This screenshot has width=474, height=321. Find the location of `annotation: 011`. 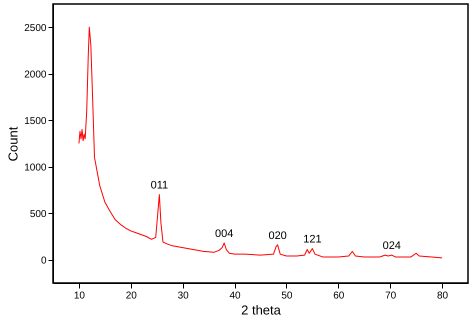

annotation: 011 is located at coordinates (159, 186).